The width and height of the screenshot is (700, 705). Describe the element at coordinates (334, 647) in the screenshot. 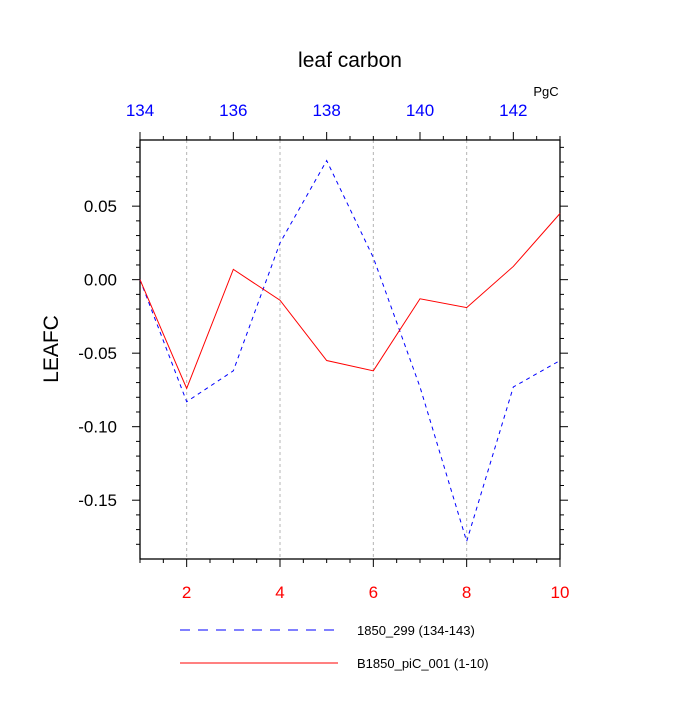

I see `legend: 1850_299 (134-143) B1850_piC_001 (1-10)` at that location.